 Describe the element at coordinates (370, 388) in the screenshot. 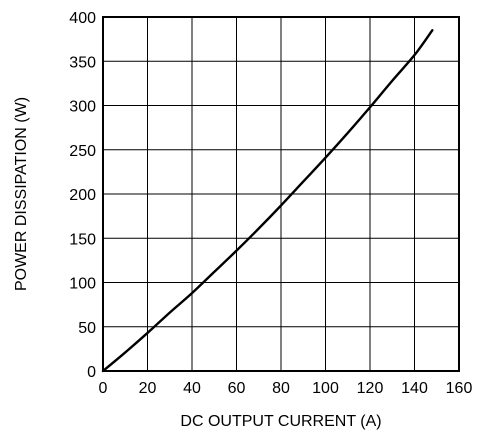

I see `x-tick-label: 120` at that location.